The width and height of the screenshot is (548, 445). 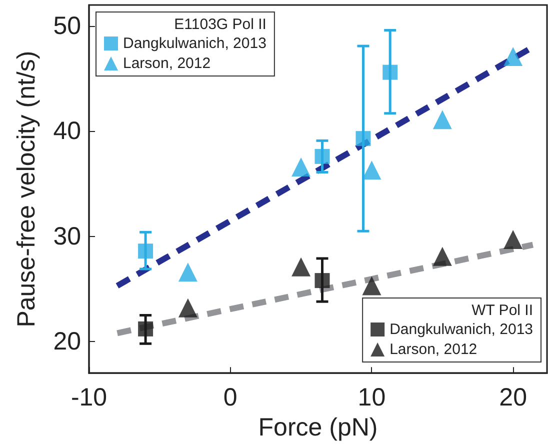 What do you see at coordinates (67, 236) in the screenshot?
I see `y-tick-label: 30` at bounding box center [67, 236].